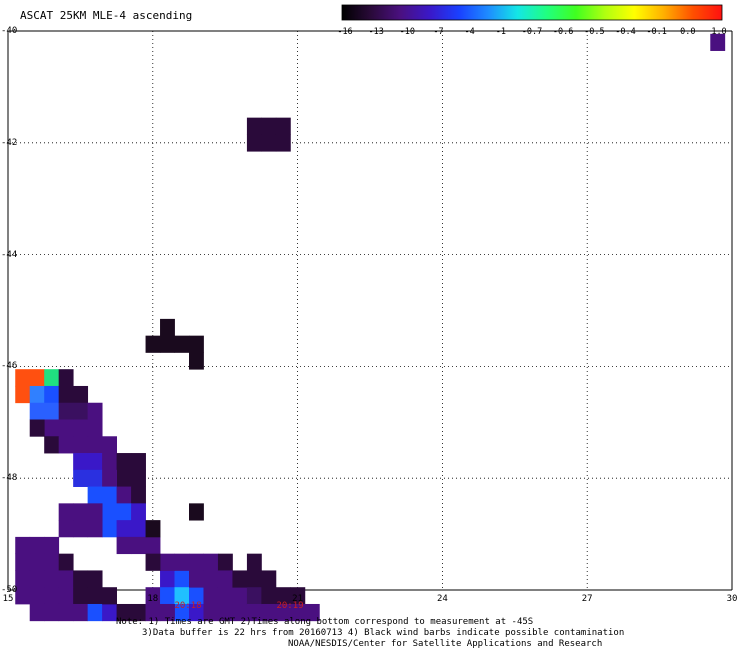 This screenshot has height=650, width=740. I want to click on colorbar-label: 0.0, so click(688, 32).